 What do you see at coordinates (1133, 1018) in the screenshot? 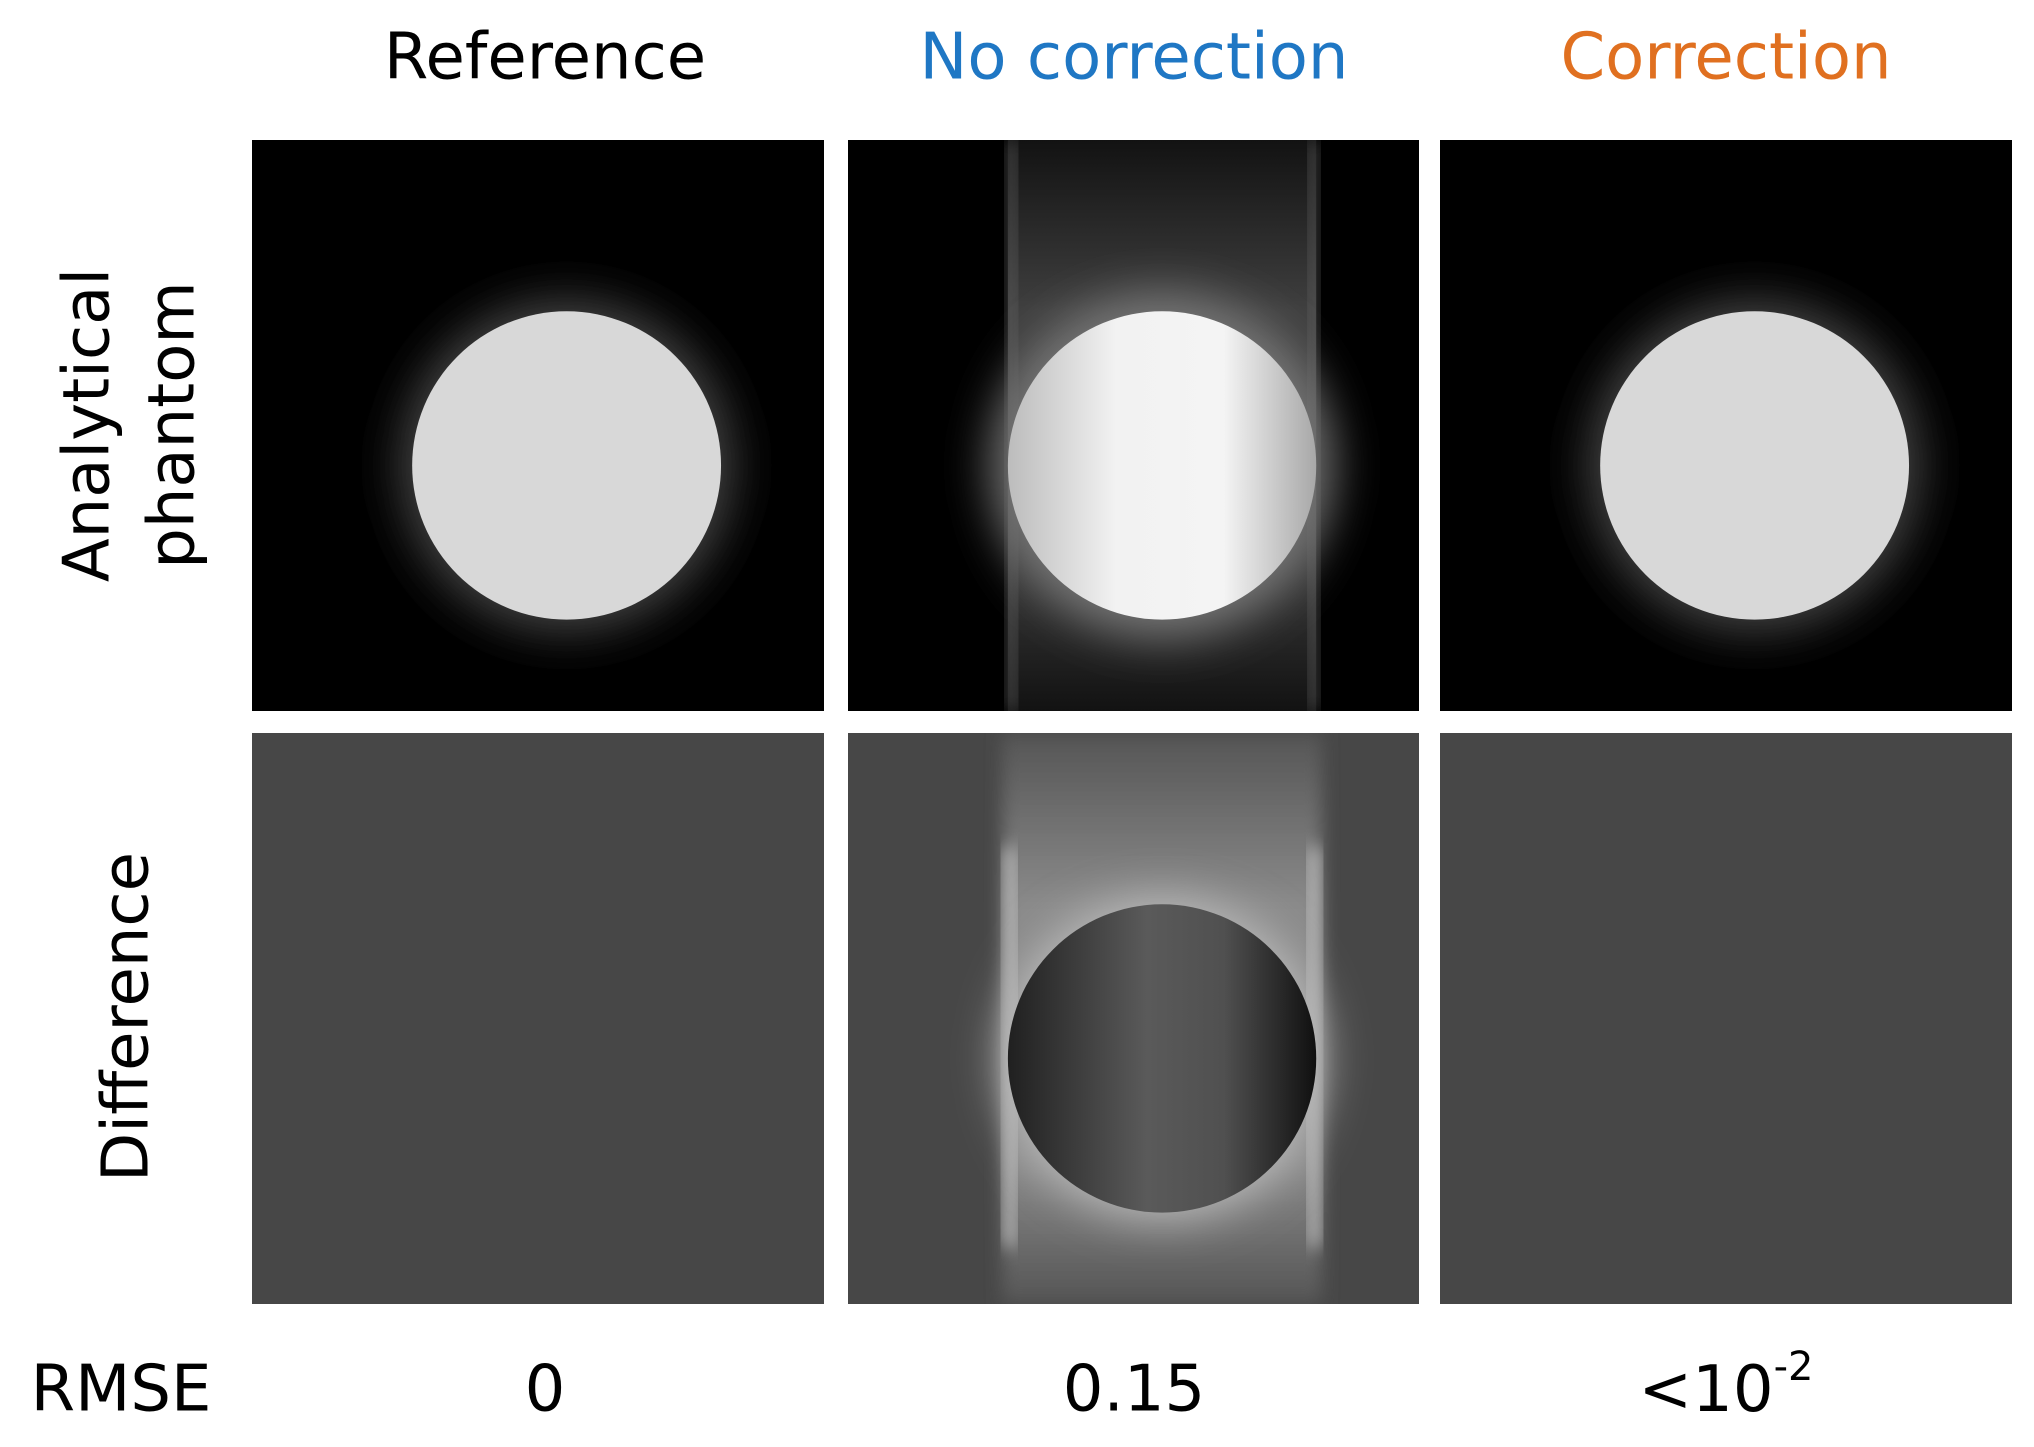
I see `no-correction-difference` at bounding box center [1133, 1018].